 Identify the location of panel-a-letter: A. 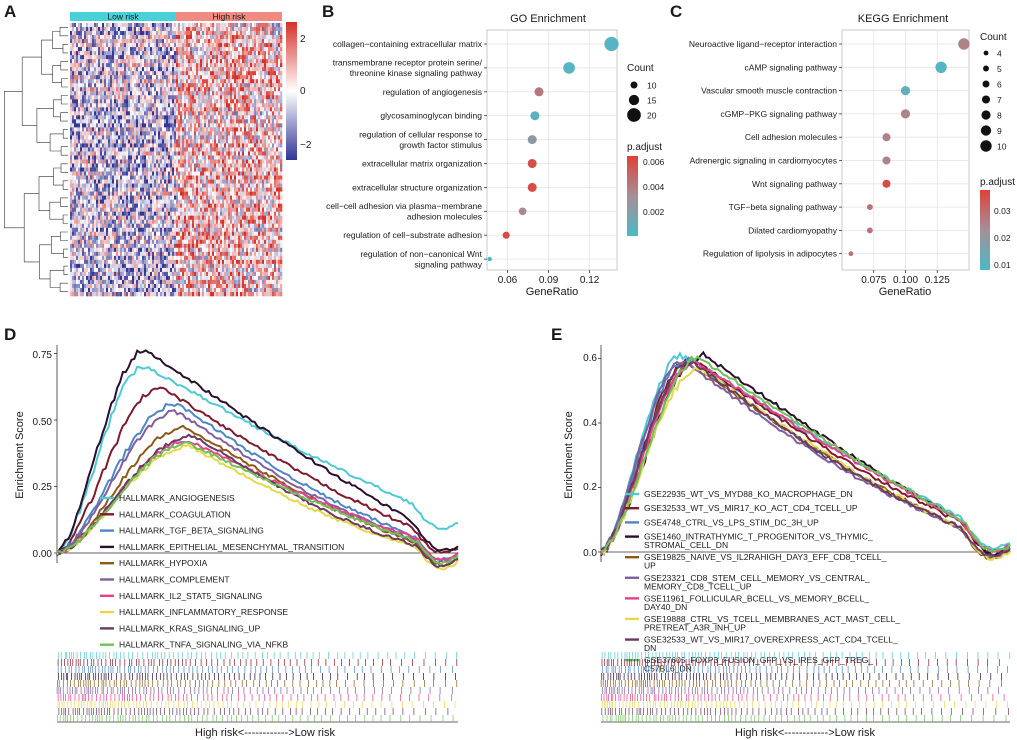
(10, 11).